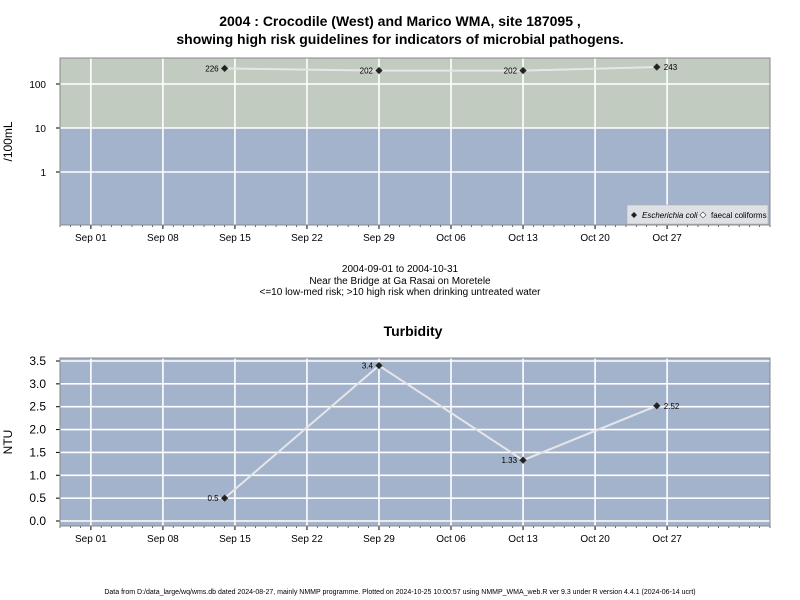 The image size is (800, 600). Describe the element at coordinates (8, 141) in the screenshot. I see `y-axis-label: /100mL` at that location.